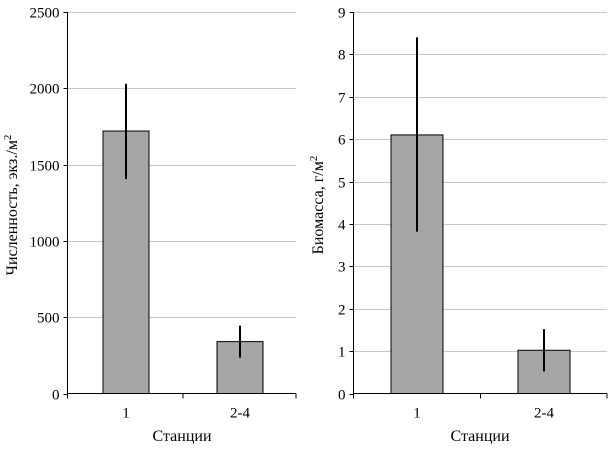 The width and height of the screenshot is (613, 450). I want to click on error-bars, so click(183, 220).